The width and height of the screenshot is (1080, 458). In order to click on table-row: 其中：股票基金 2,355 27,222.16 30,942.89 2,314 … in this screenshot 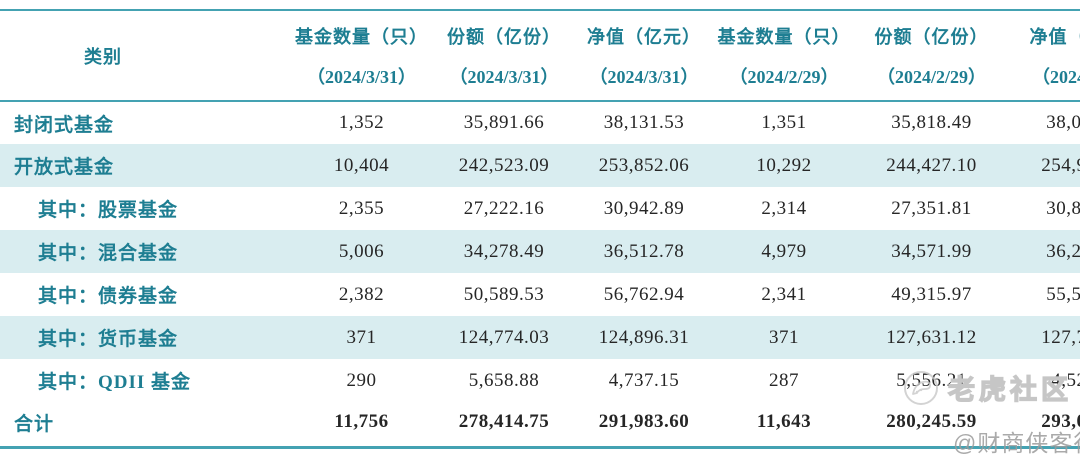, I will do `click(540, 208)`.